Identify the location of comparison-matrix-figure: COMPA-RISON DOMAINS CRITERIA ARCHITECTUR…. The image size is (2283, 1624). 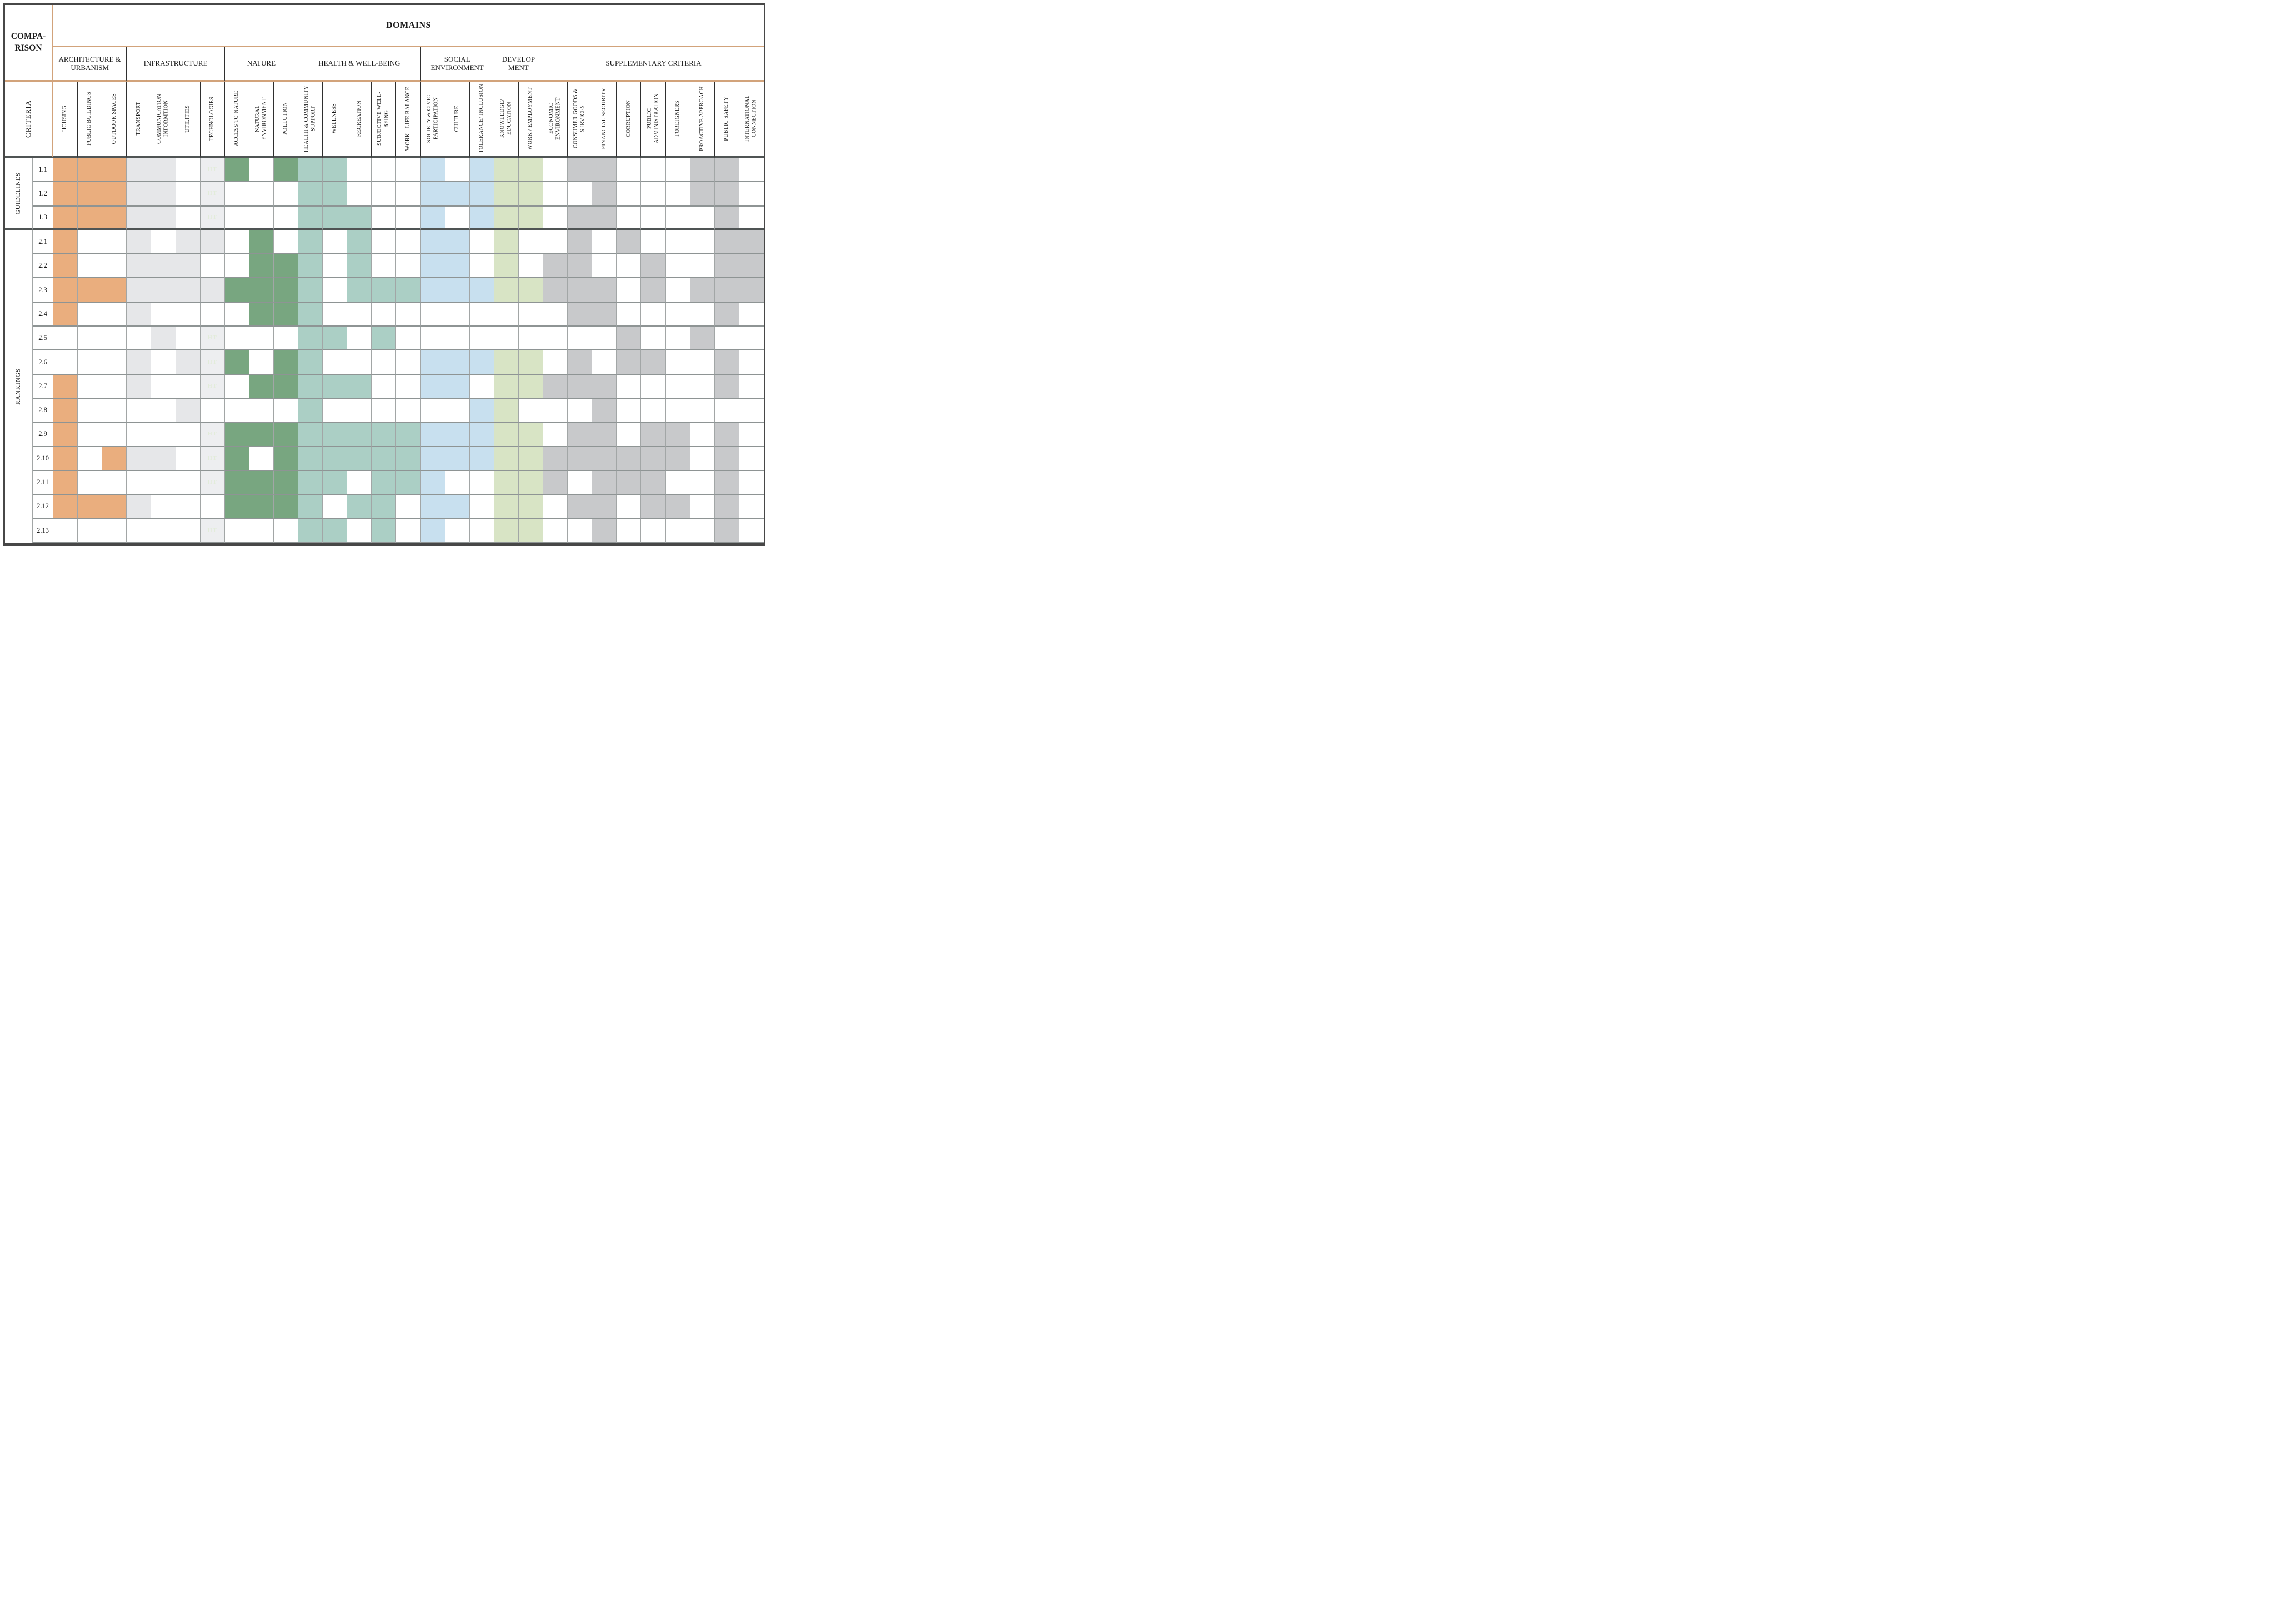
(384, 274).